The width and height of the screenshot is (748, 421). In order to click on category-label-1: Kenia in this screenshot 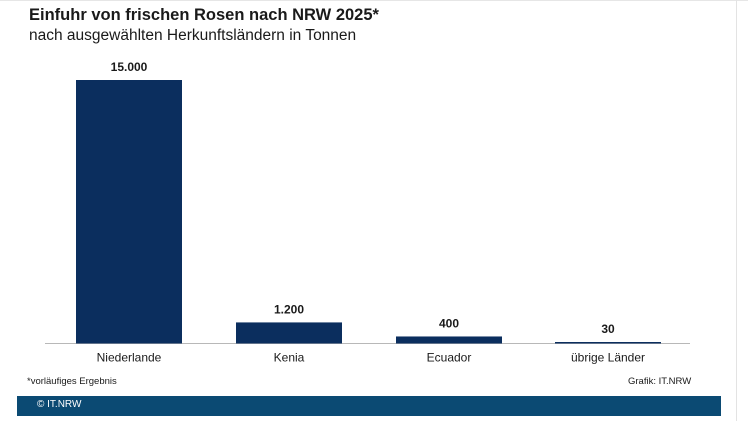, I will do `click(289, 358)`.